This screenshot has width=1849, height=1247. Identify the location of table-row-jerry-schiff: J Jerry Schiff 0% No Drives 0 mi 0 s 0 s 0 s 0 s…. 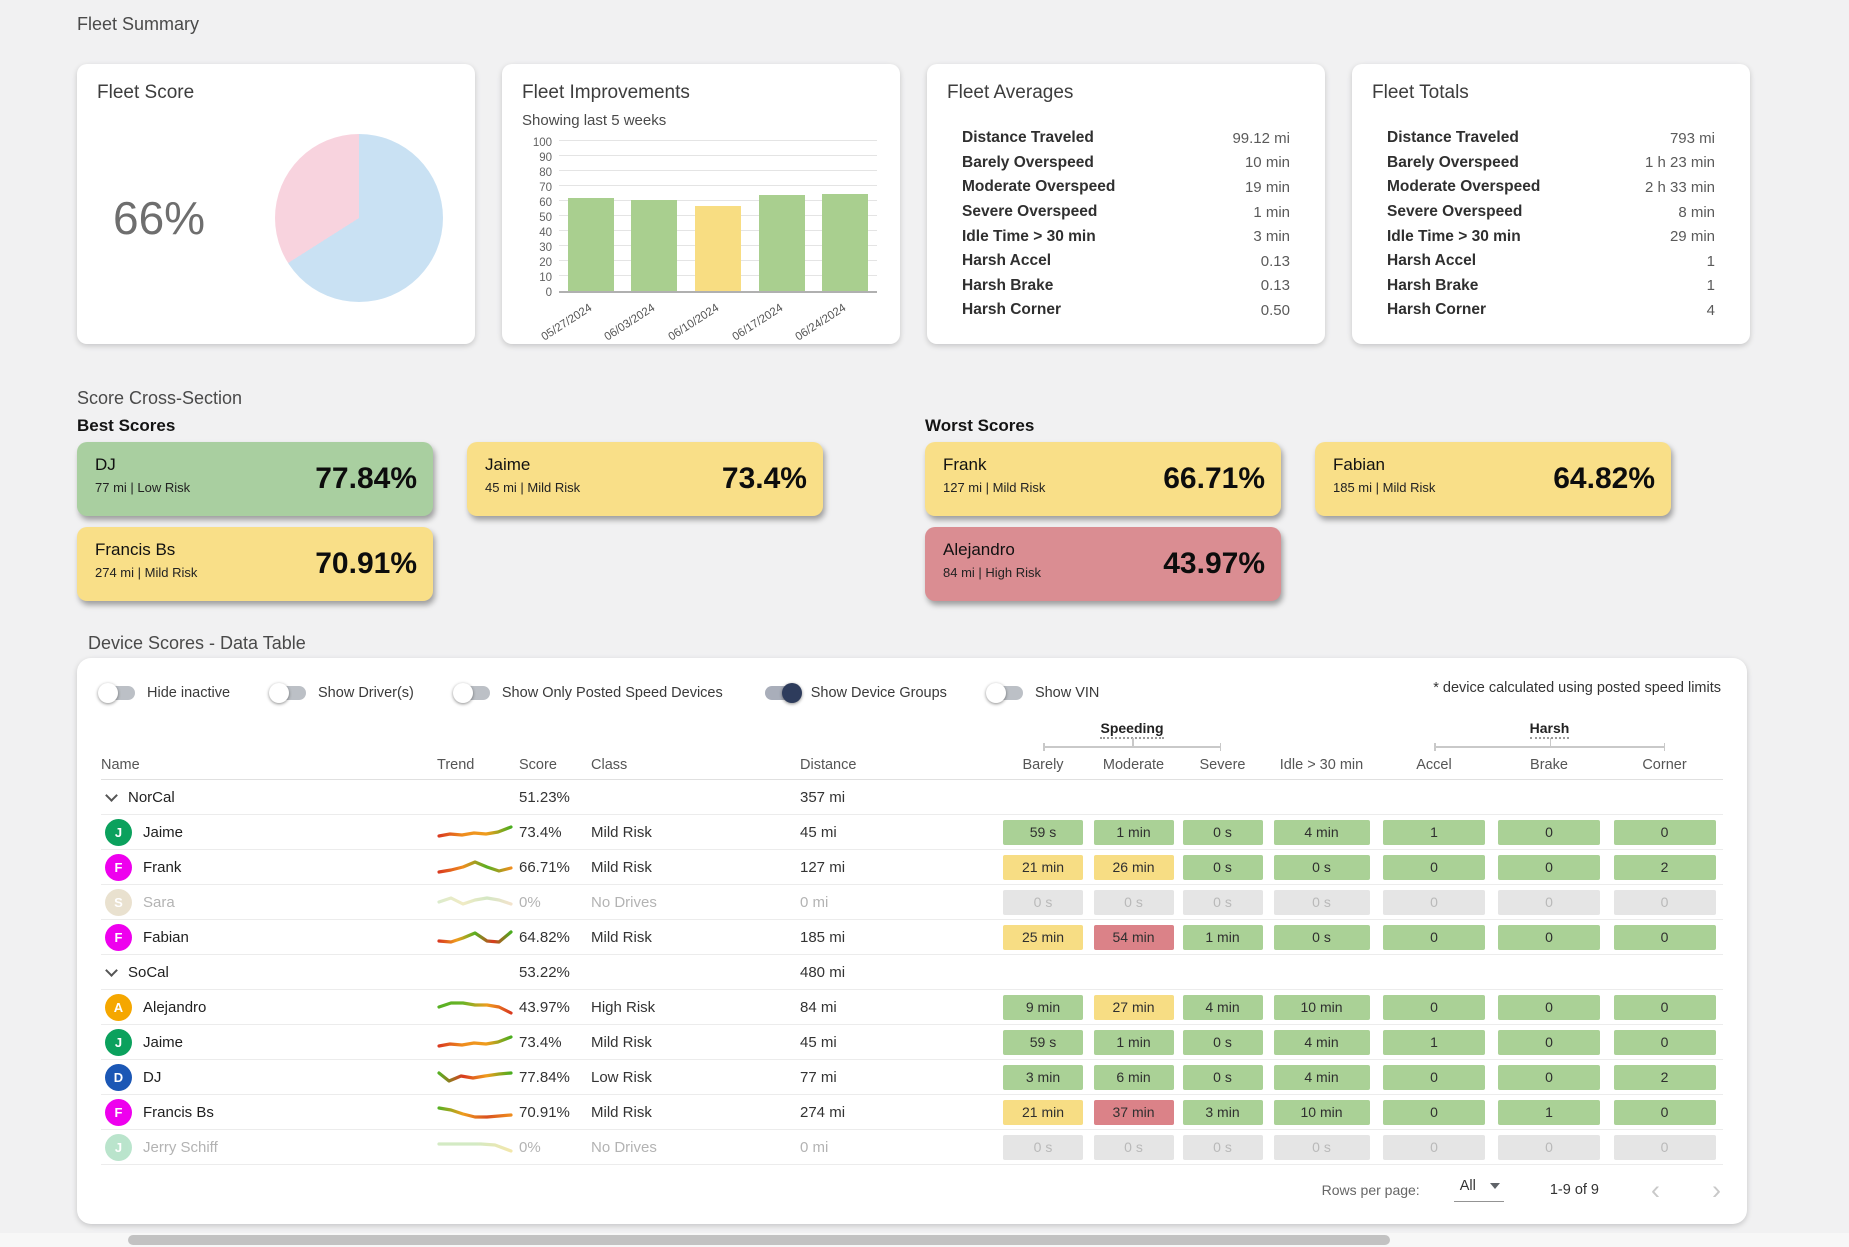
(912, 1147).